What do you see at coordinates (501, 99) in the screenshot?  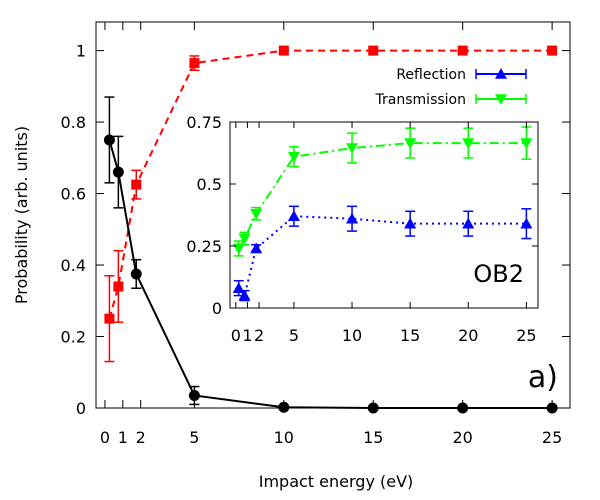 I see `legend-marker-Transmission` at bounding box center [501, 99].